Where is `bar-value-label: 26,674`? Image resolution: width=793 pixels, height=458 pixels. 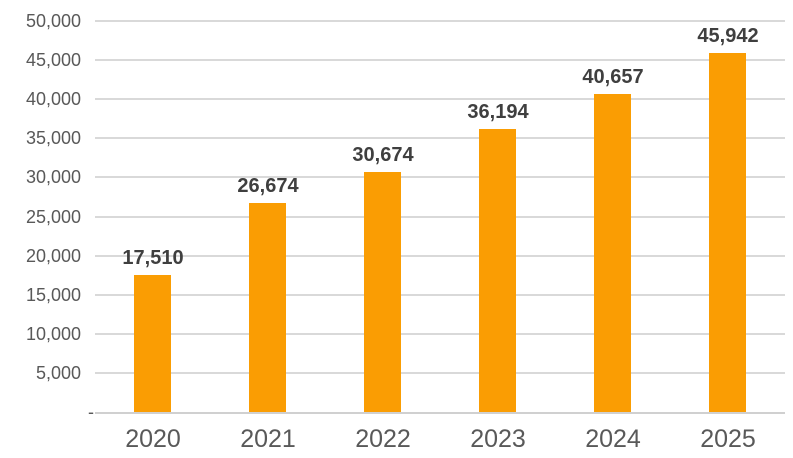
bar-value-label: 26,674 is located at coordinates (268, 186).